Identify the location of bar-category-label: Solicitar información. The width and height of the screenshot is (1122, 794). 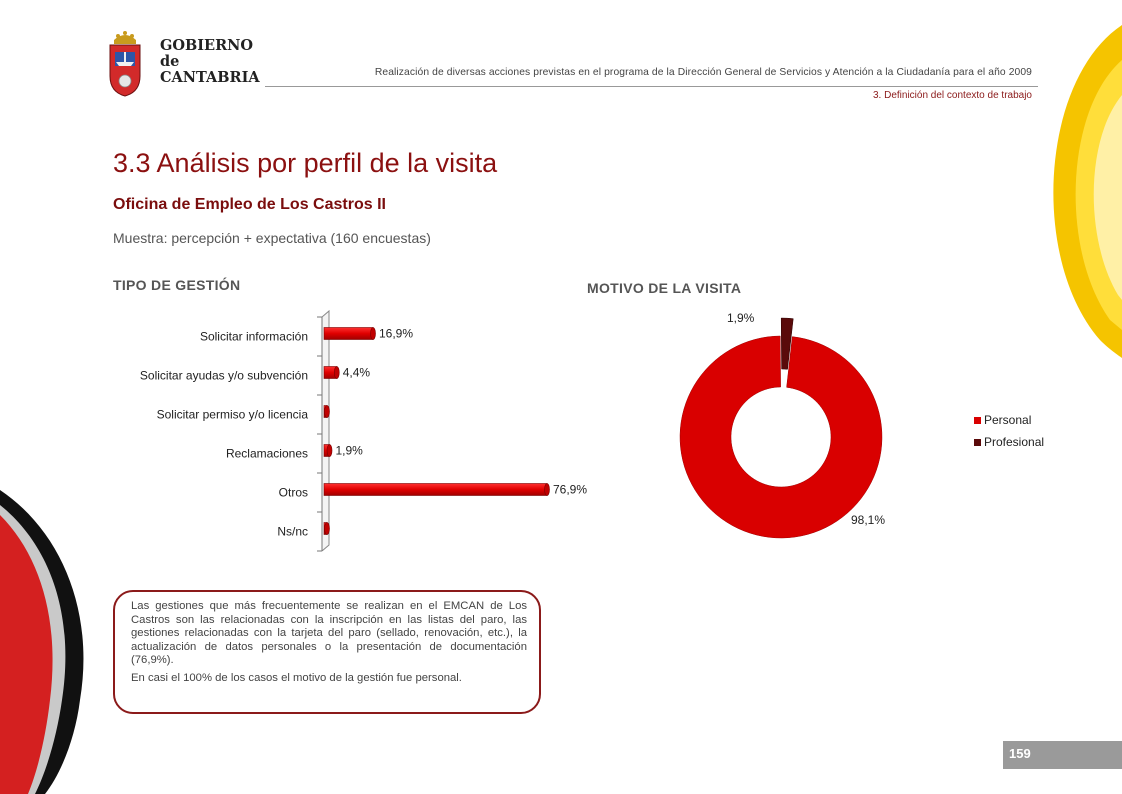
(254, 337).